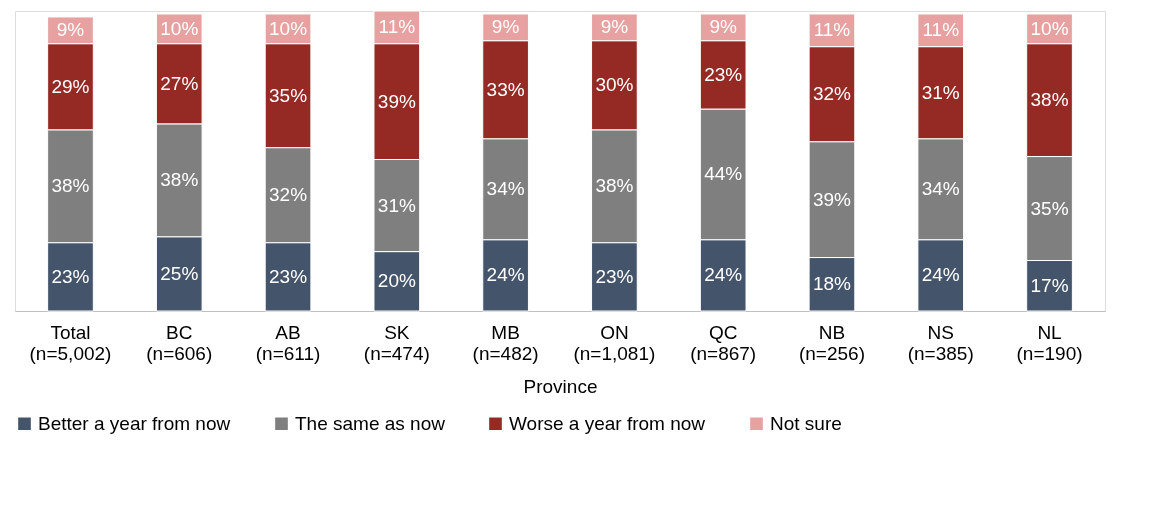 This screenshot has width=1167, height=508. Describe the element at coordinates (723, 342) in the screenshot. I see `x-tick-label: QC (n=867)` at that location.